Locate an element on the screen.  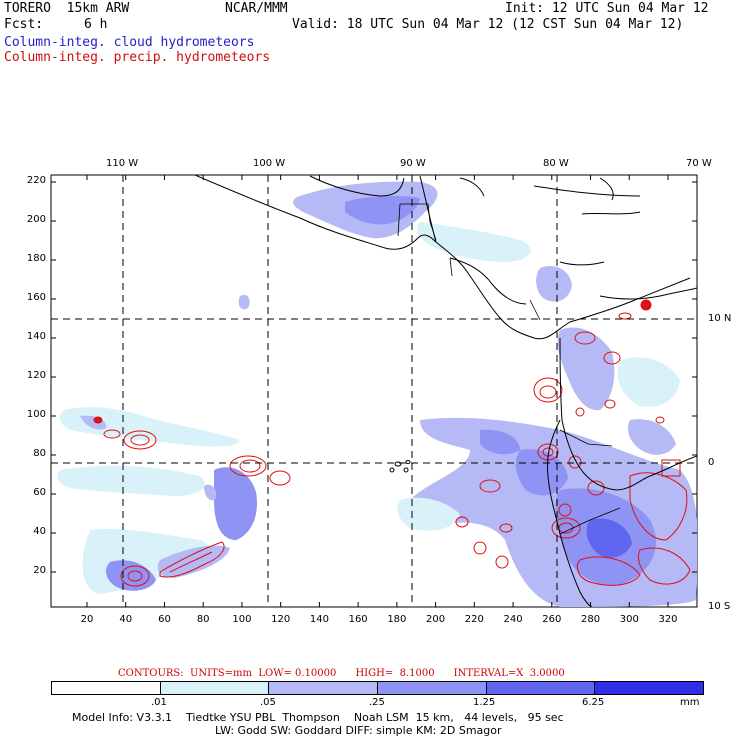
x-tick-label: 280 is located at coordinates (590, 619).